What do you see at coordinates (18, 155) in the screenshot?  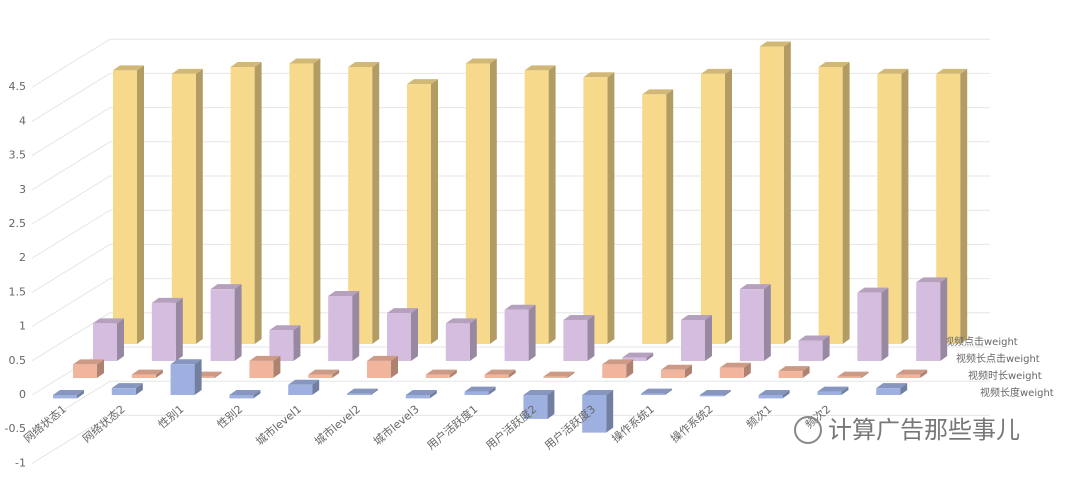 I see `y-tick-label: 3.5` at bounding box center [18, 155].